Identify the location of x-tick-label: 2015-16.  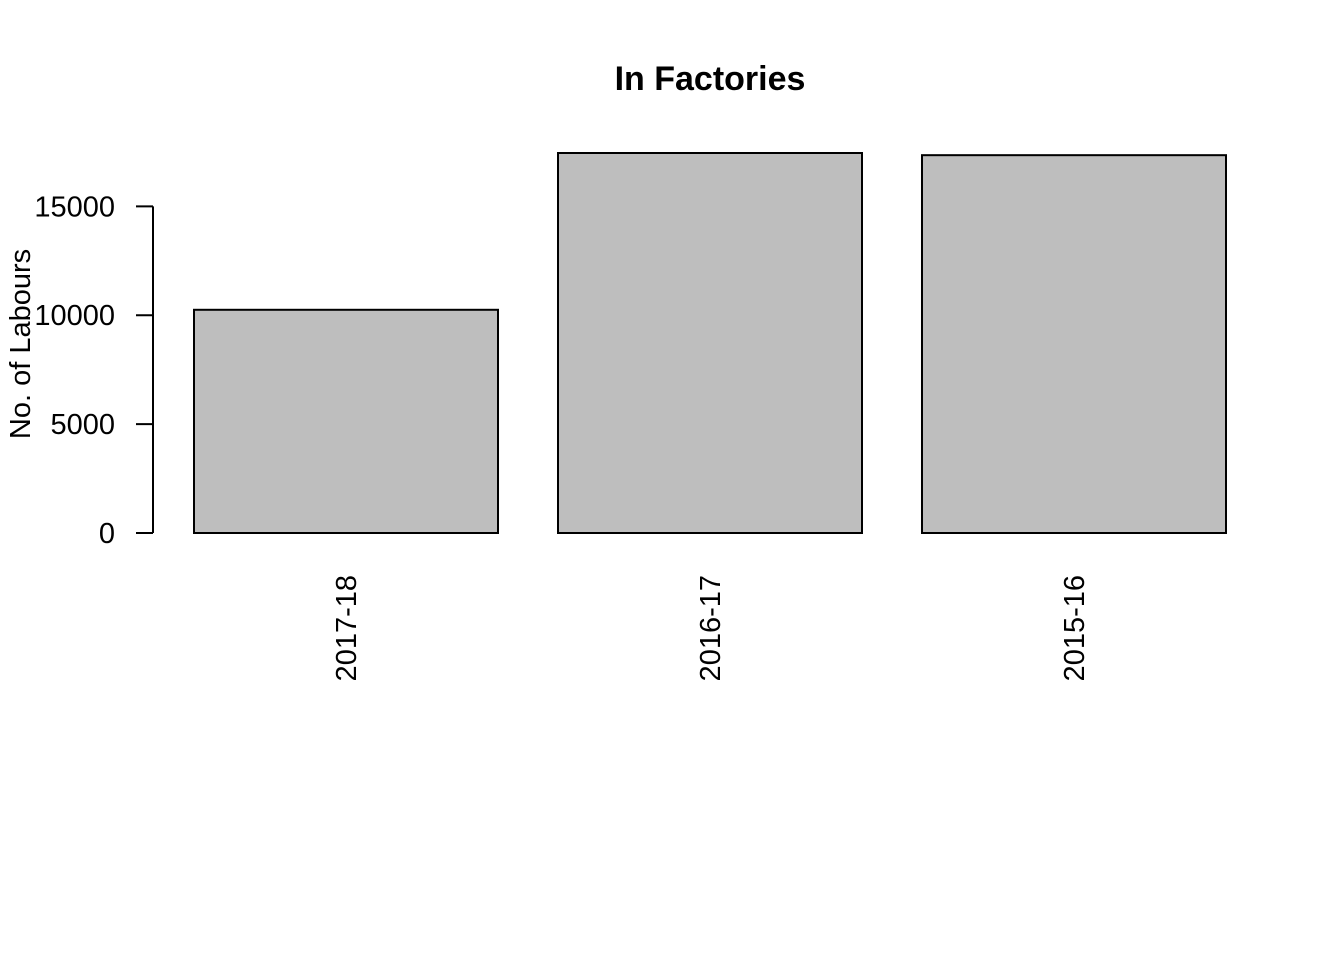
(1075, 628).